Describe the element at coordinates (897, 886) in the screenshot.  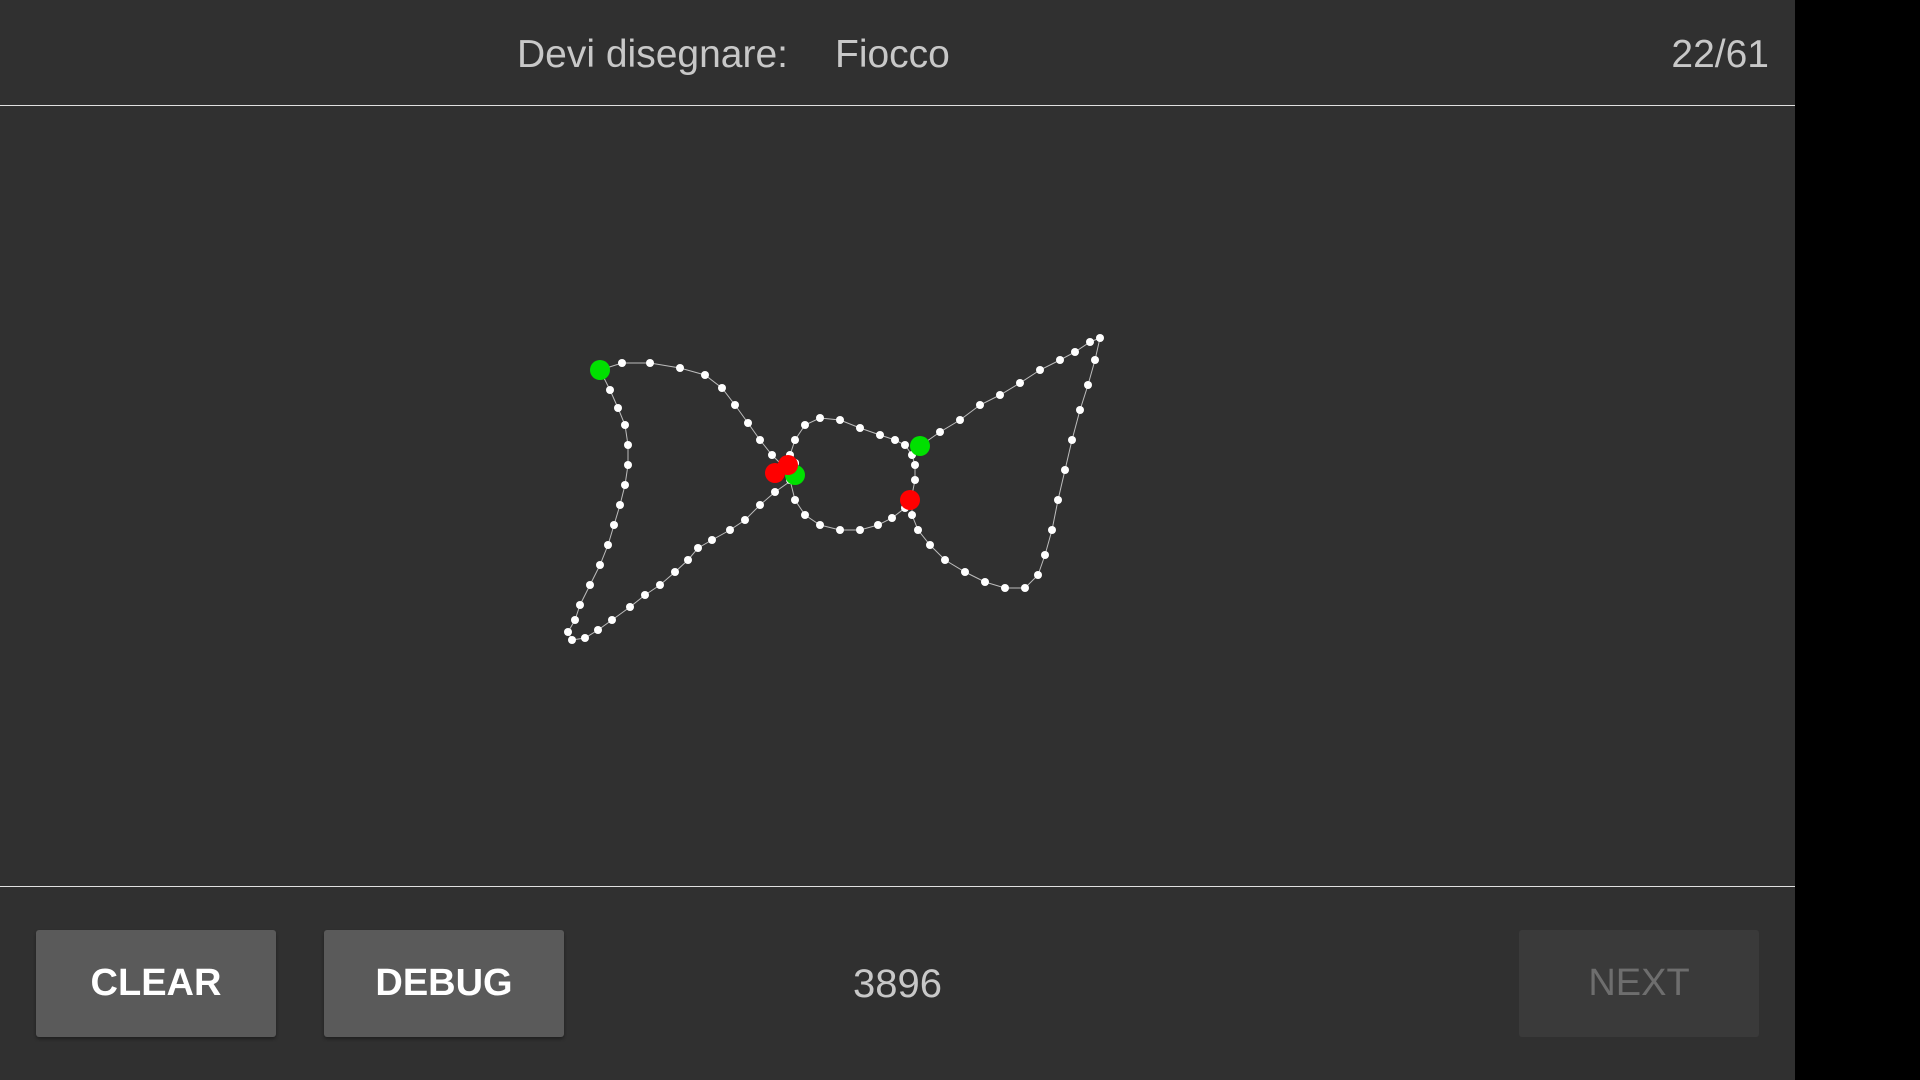
I see `footer-divider` at that location.